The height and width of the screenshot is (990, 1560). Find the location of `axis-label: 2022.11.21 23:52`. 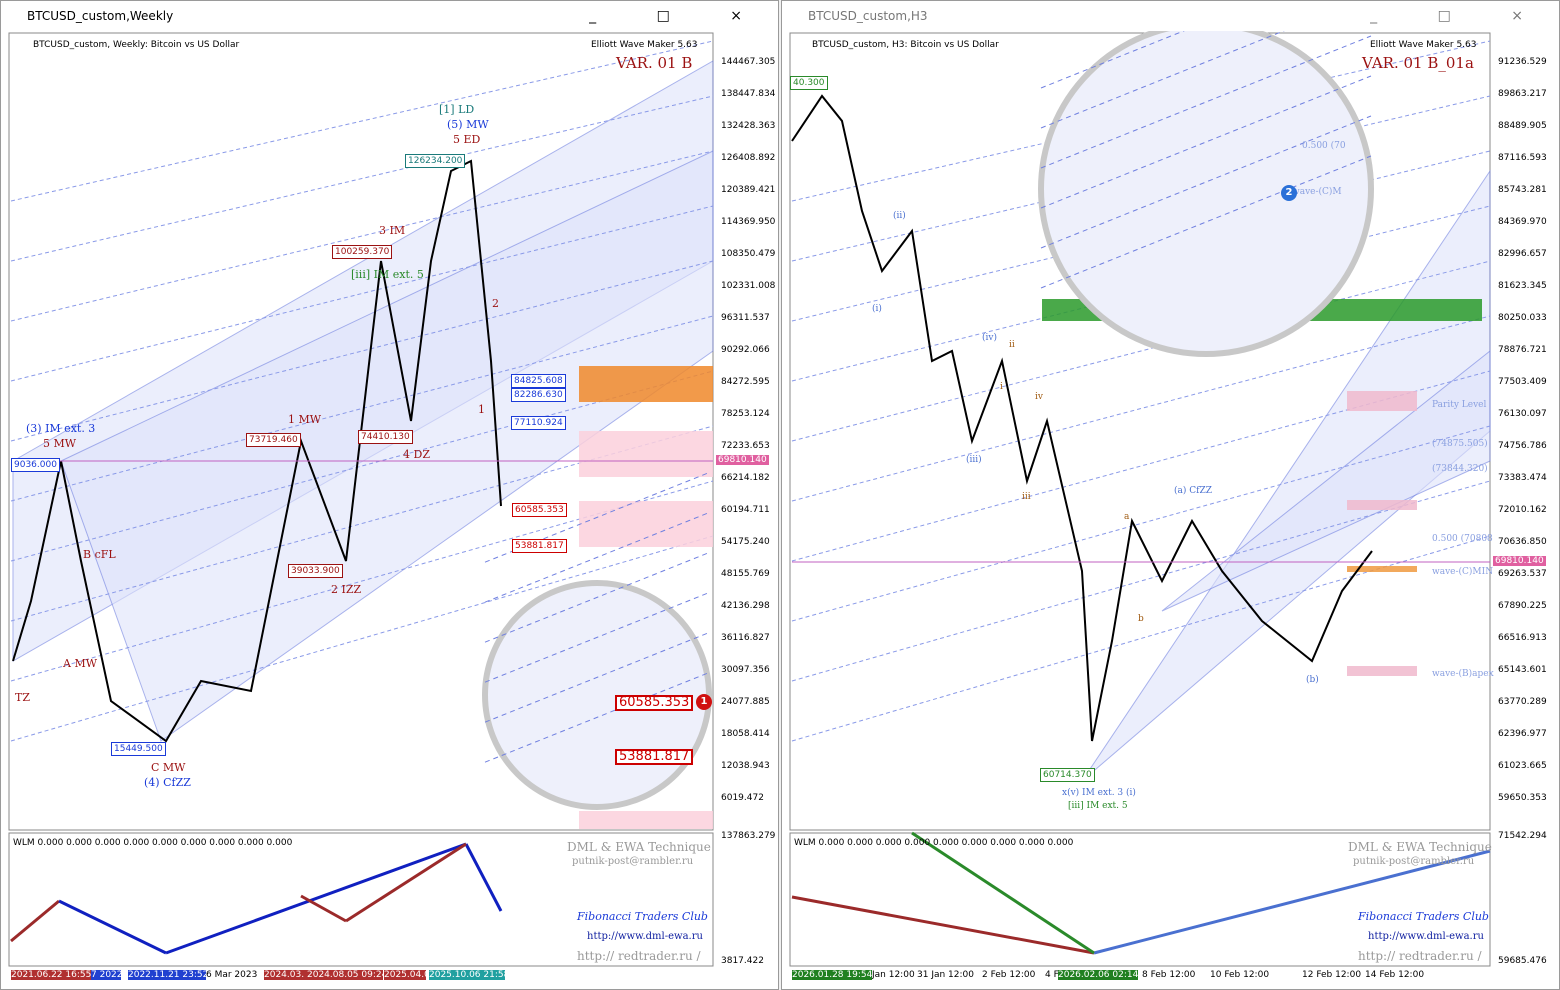

axis-label: 2022.11.21 23:52 is located at coordinates (167, 975).